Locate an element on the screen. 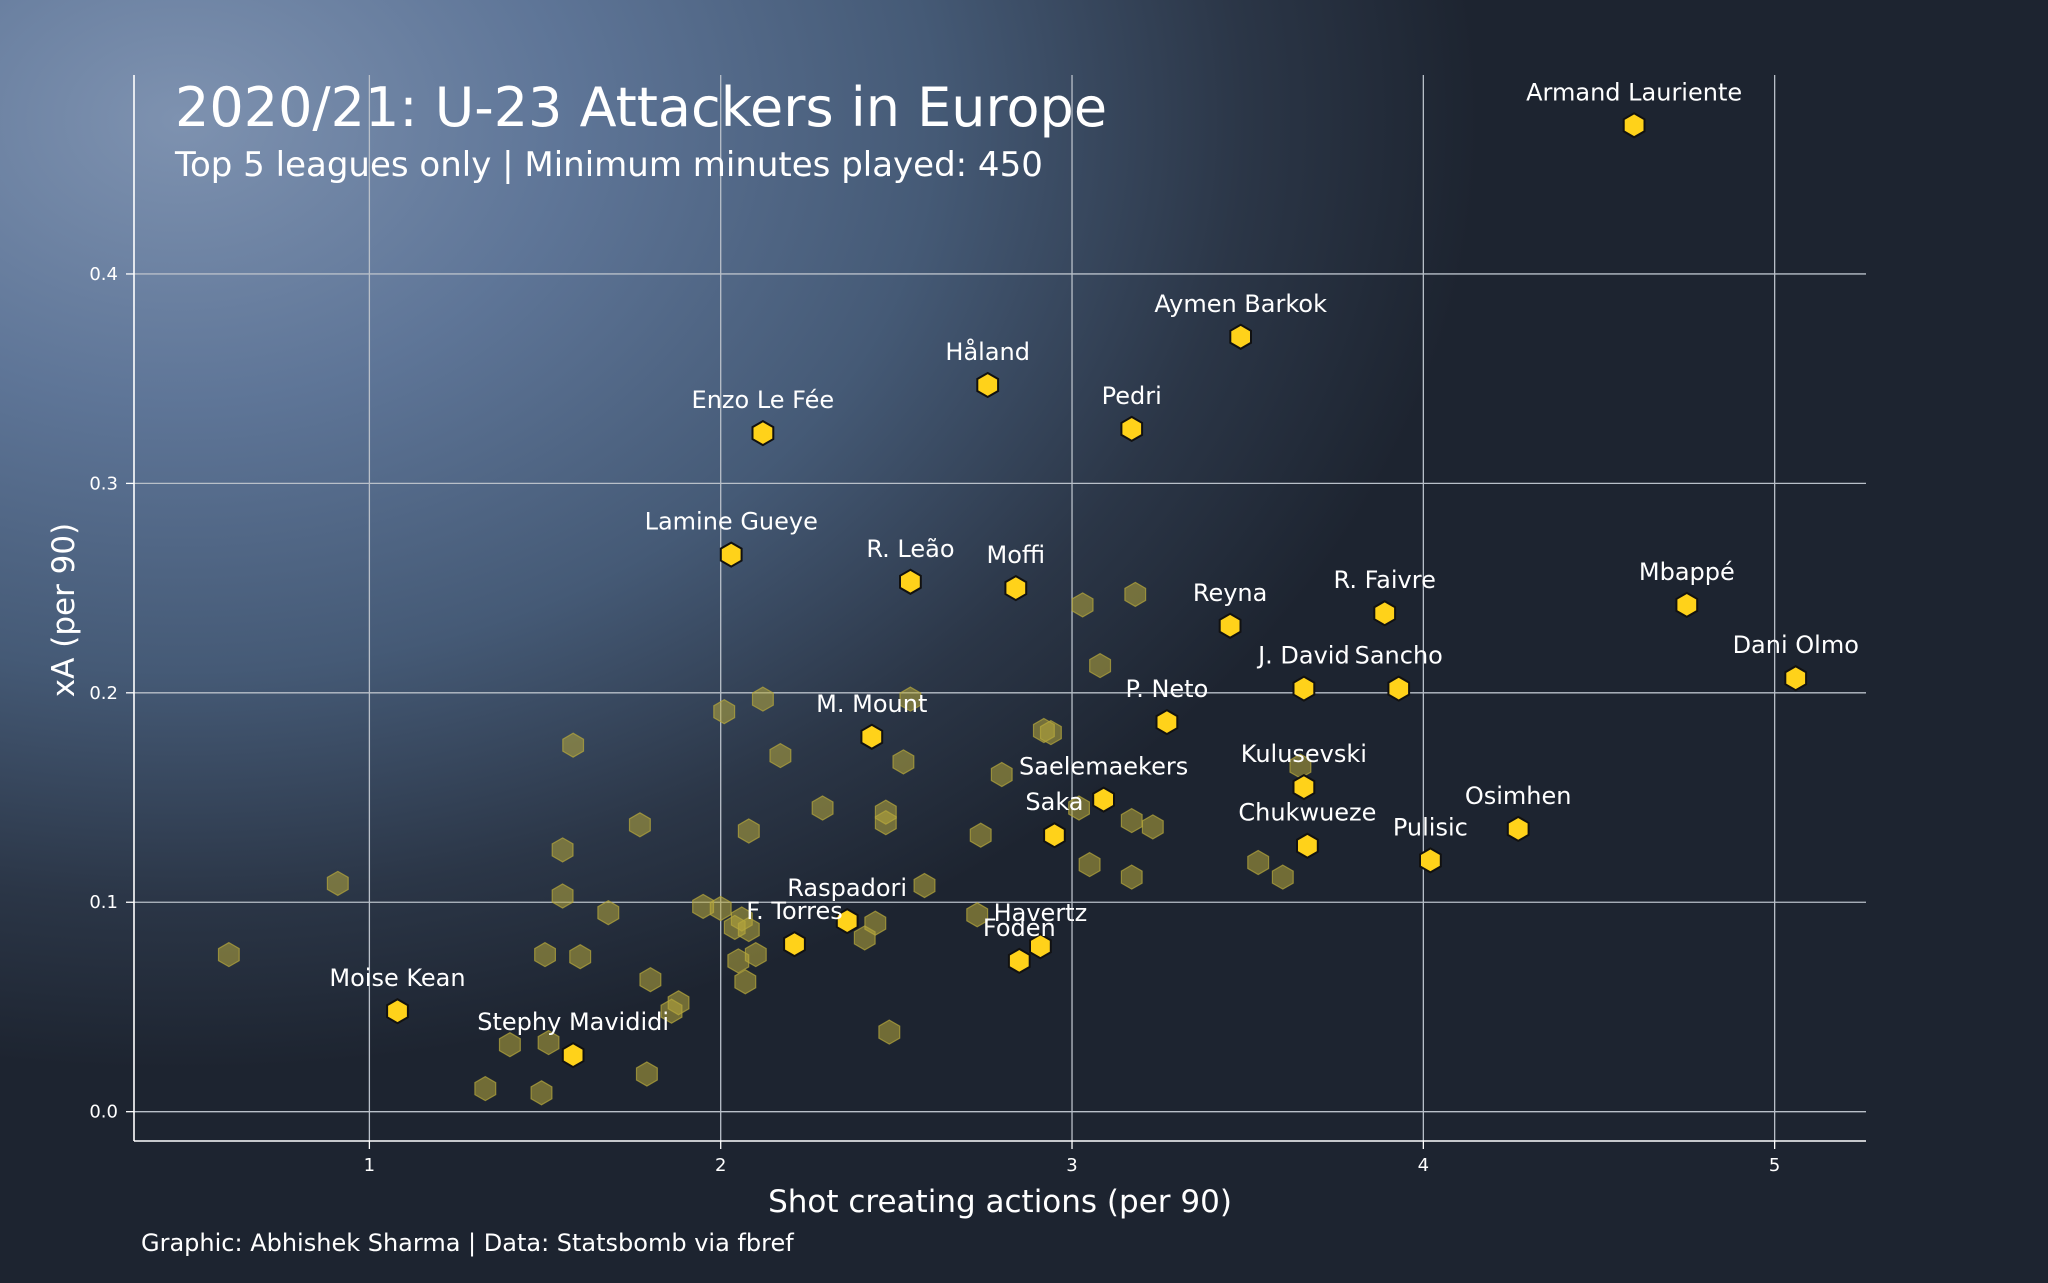 This screenshot has height=1283, width=2048. player-label: M. Mount is located at coordinates (871, 704).